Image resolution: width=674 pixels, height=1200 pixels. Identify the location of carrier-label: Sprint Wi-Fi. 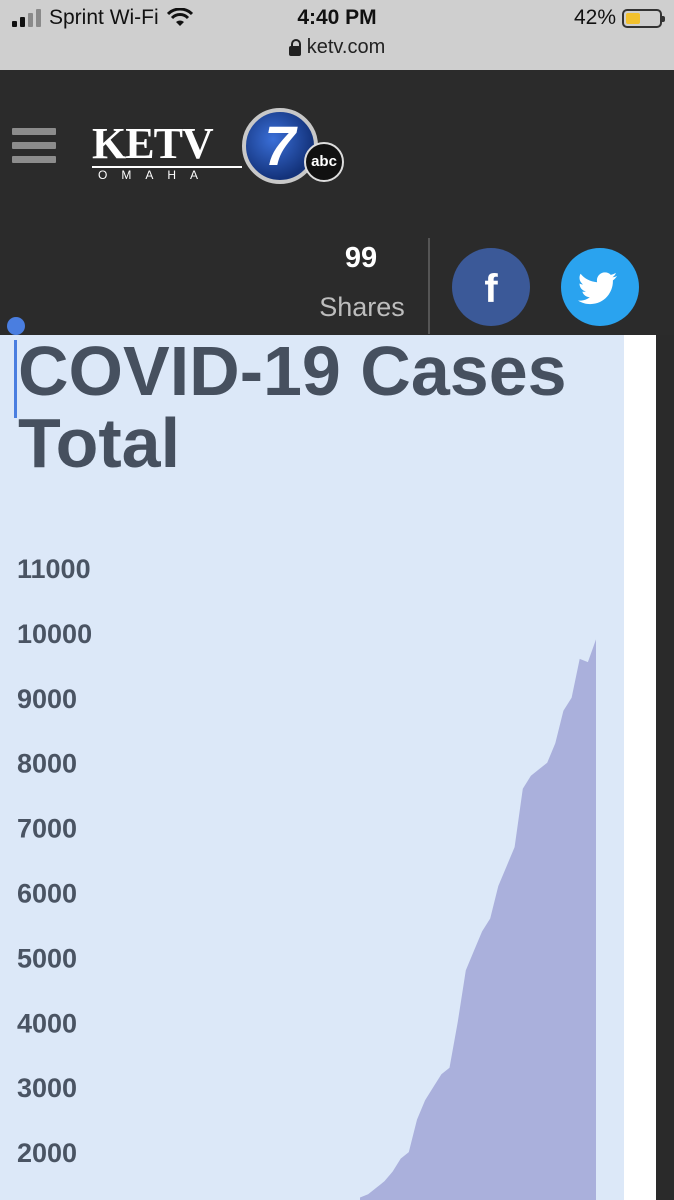
(104, 17).